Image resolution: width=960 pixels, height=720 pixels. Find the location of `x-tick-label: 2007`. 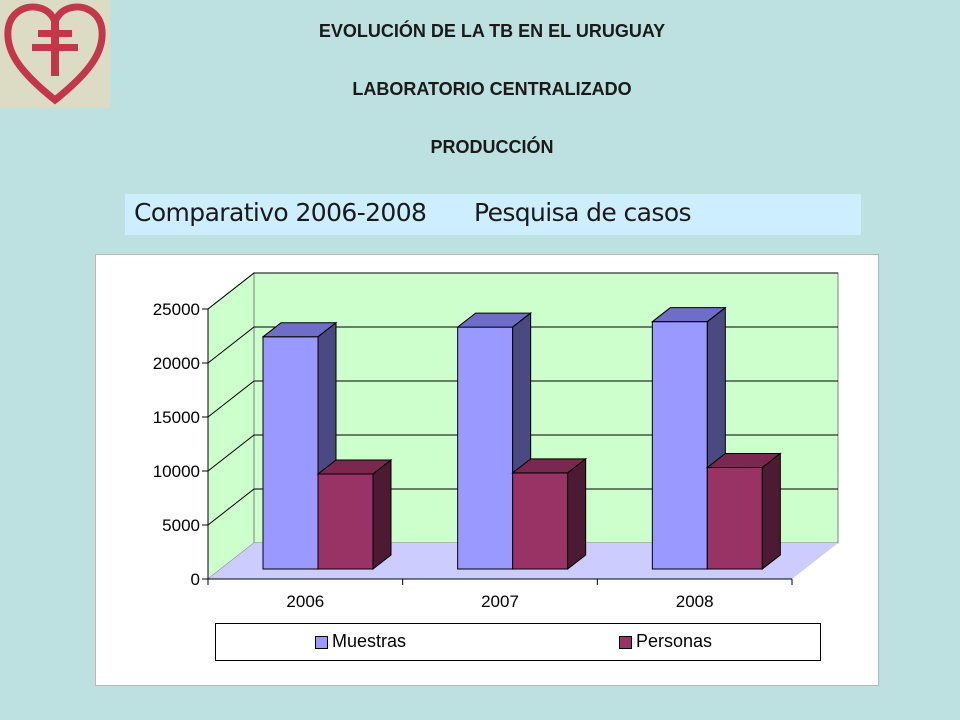

x-tick-label: 2007 is located at coordinates (500, 601).